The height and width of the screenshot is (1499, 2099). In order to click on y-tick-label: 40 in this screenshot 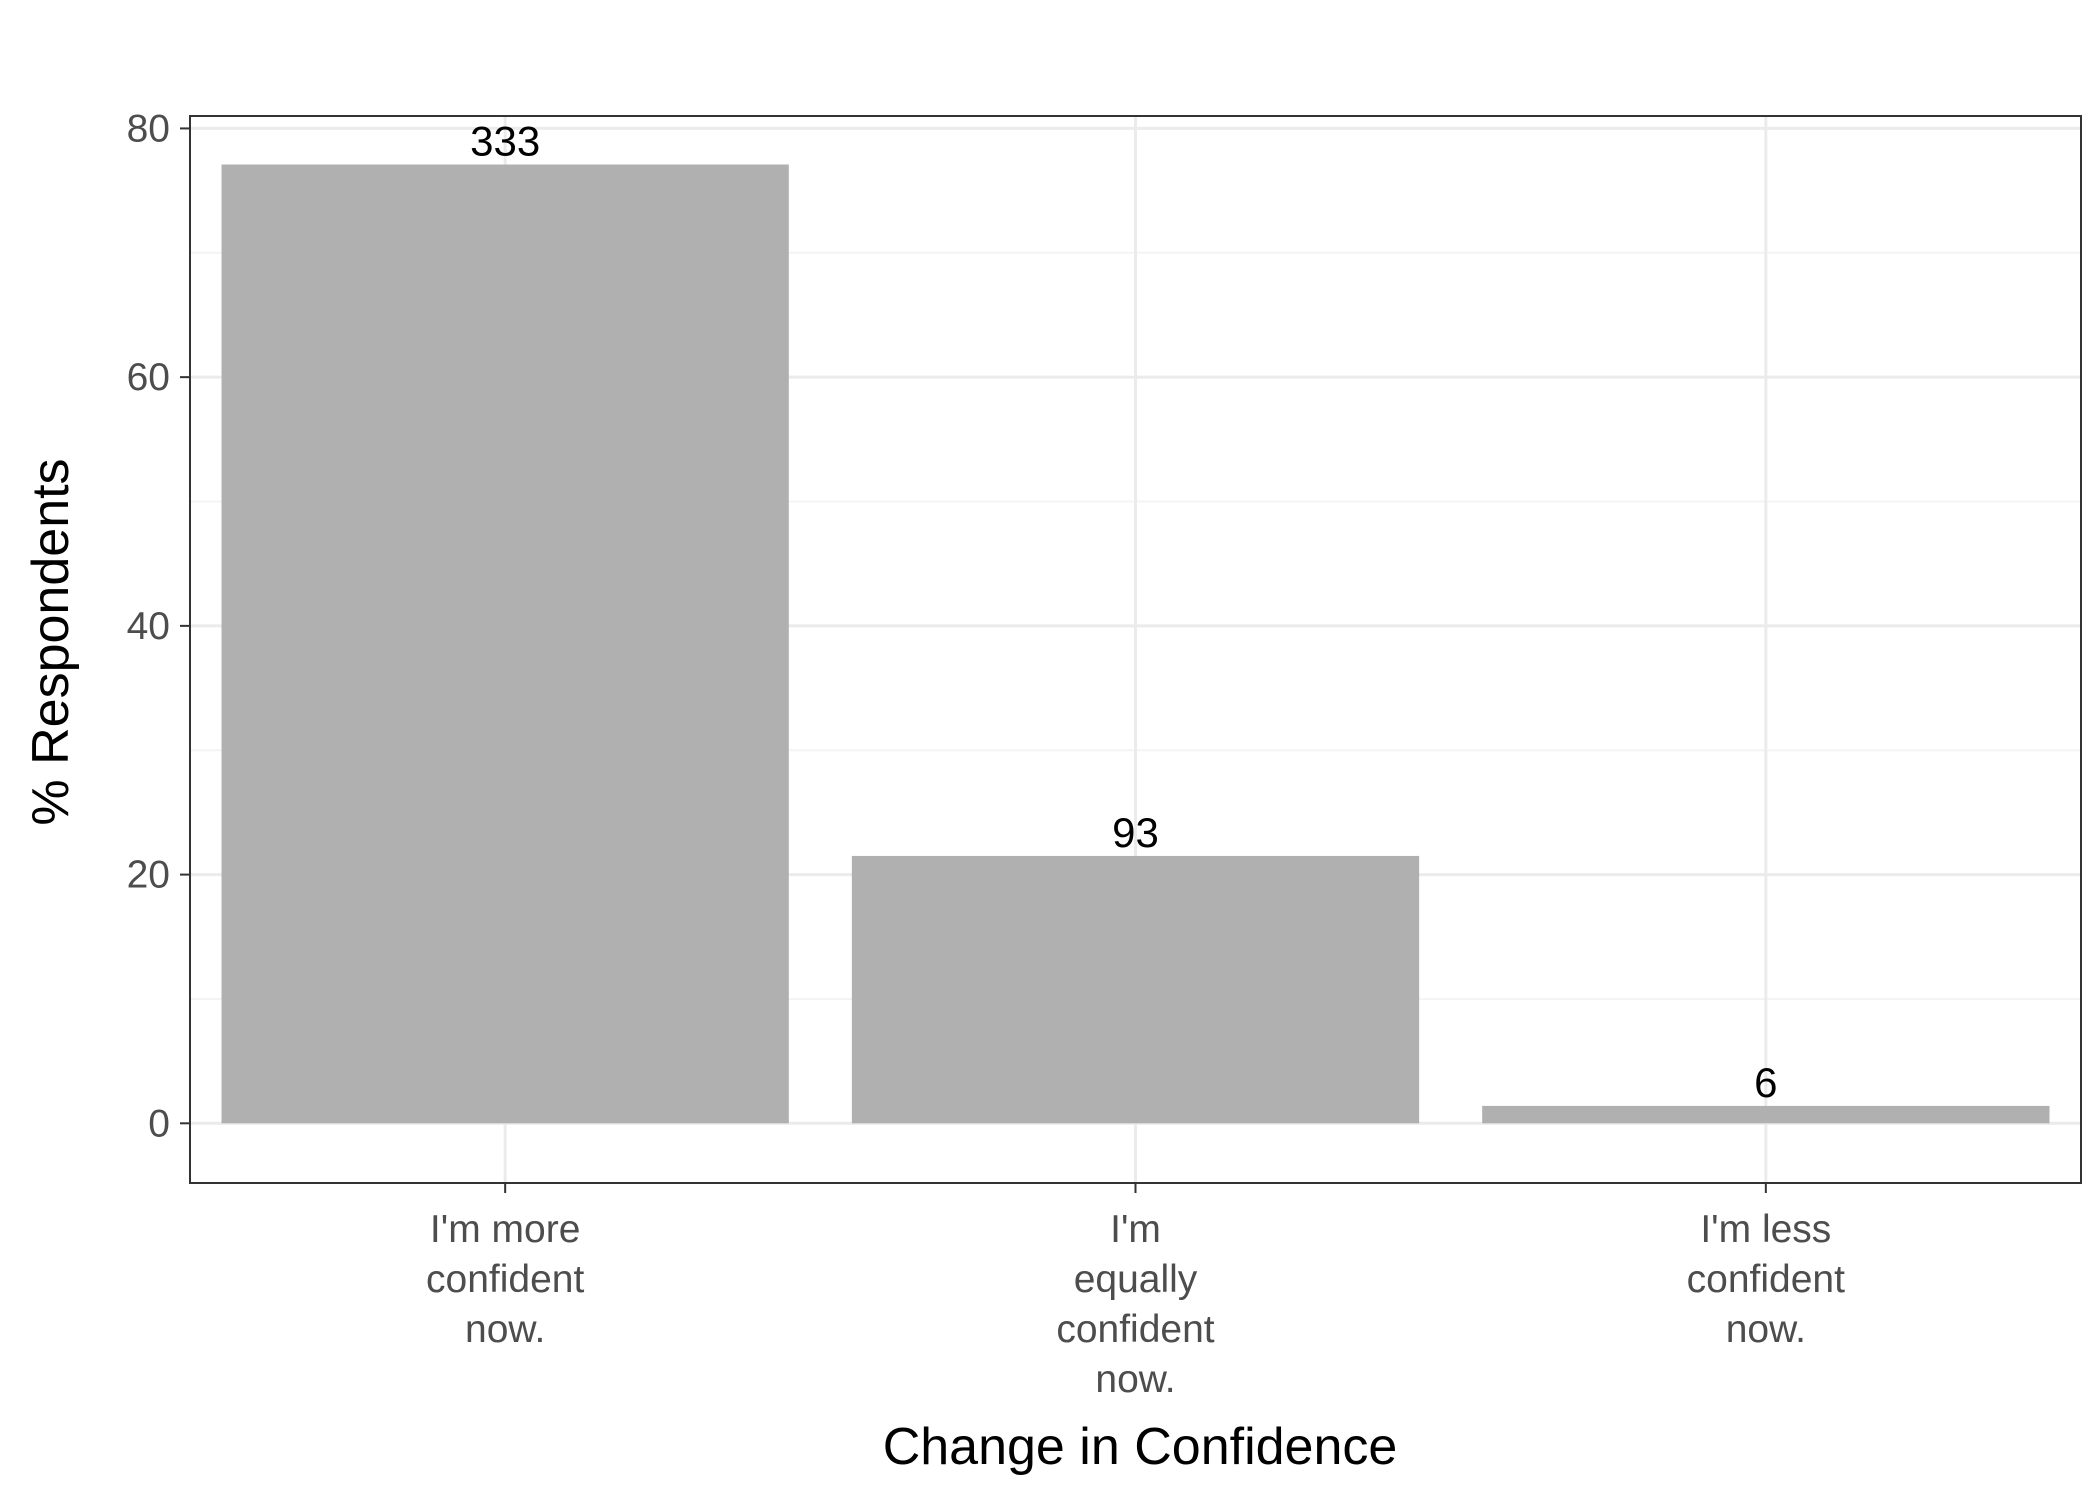, I will do `click(148, 626)`.